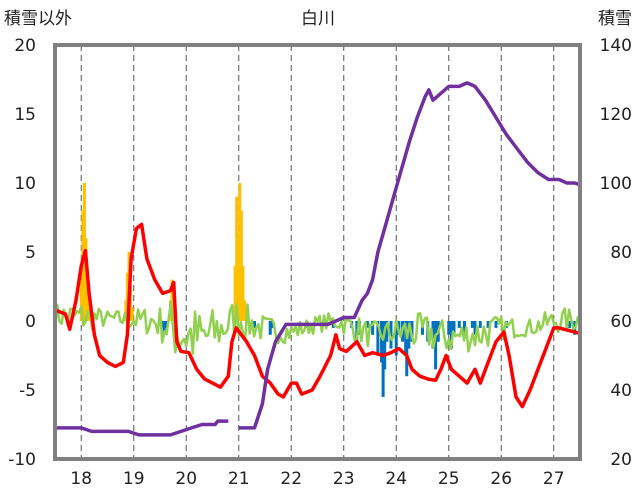 This screenshot has height=501, width=636. What do you see at coordinates (621, 460) in the screenshot?
I see `right-tick-label: 20` at bounding box center [621, 460].